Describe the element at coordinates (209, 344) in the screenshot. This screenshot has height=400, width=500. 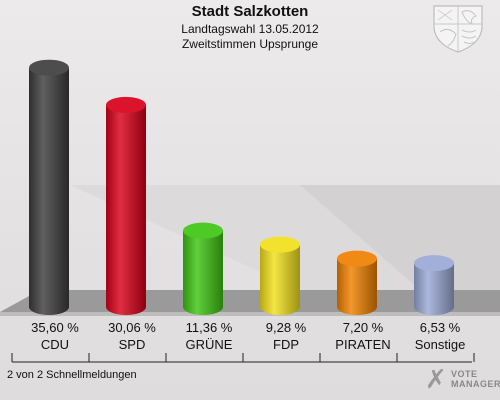
I see `category-label: GRÜNE` at that location.